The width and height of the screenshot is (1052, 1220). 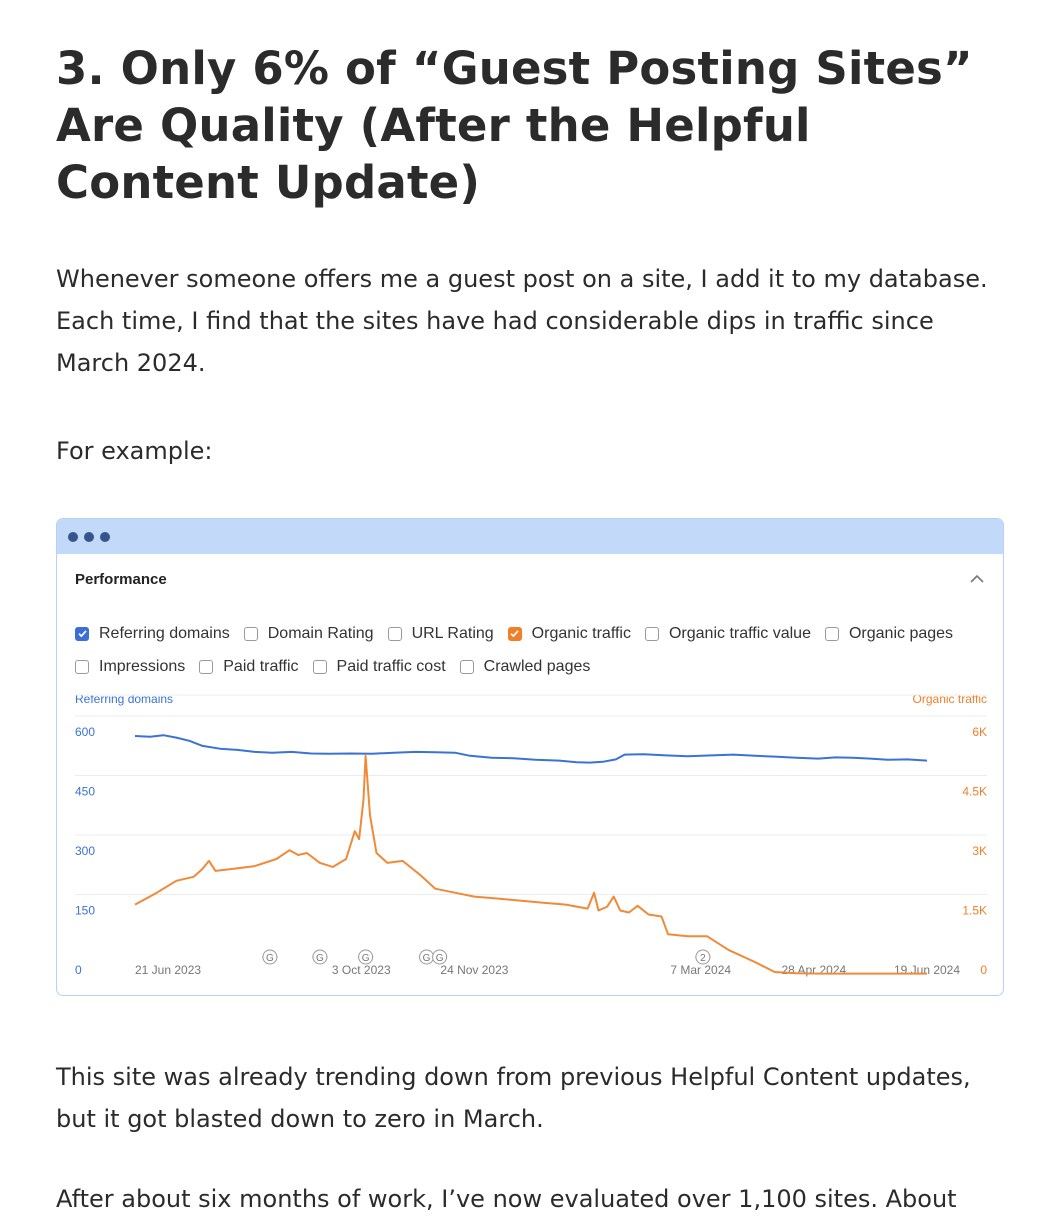 I want to click on left-axis-label: Referring domains, so click(x=124, y=699).